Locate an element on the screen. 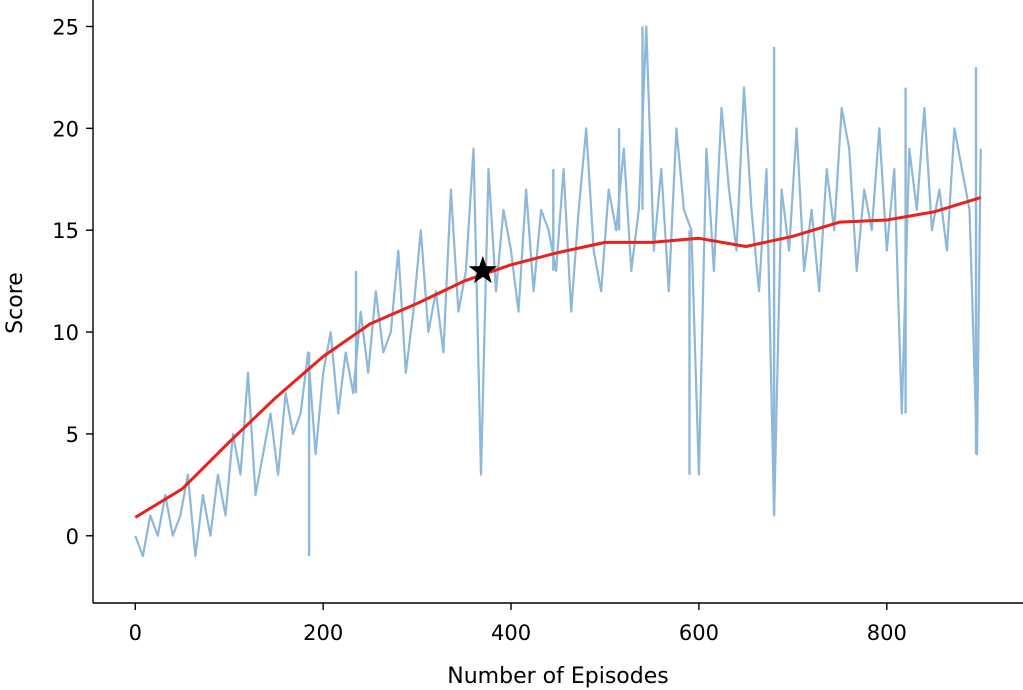 This screenshot has width=1023, height=690. y-tick-label: 15 is located at coordinates (65, 231).